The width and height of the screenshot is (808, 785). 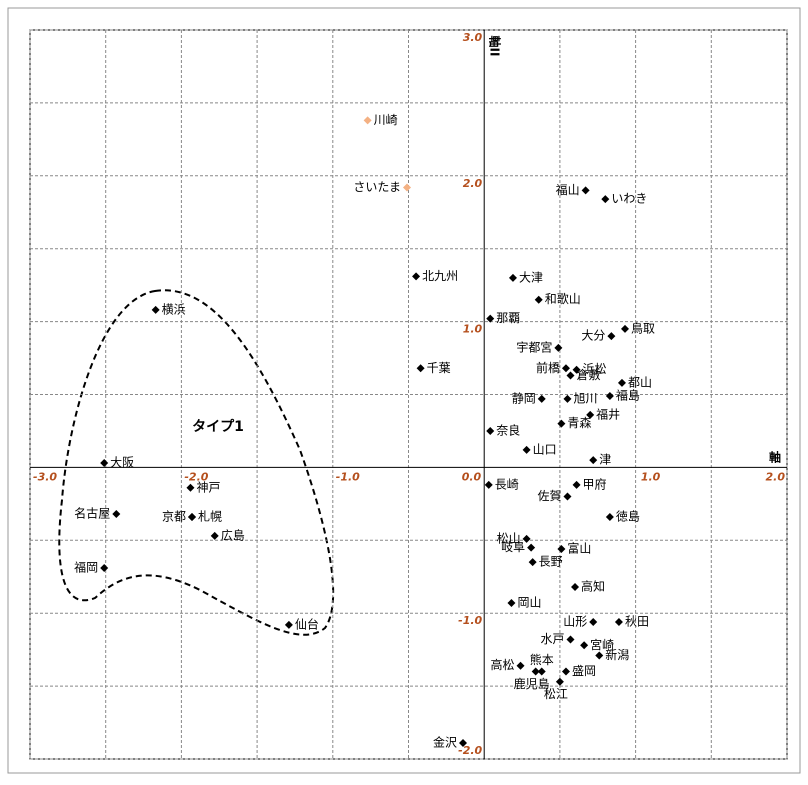 What do you see at coordinates (542, 659) in the screenshot?
I see `point-label: 熊本` at bounding box center [542, 659].